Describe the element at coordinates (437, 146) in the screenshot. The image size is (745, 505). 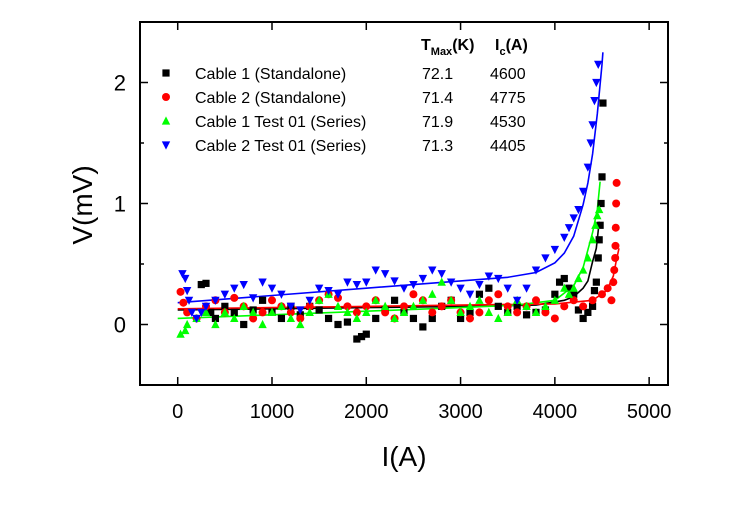
I see `legend-tmax-value: 71.3` at that location.